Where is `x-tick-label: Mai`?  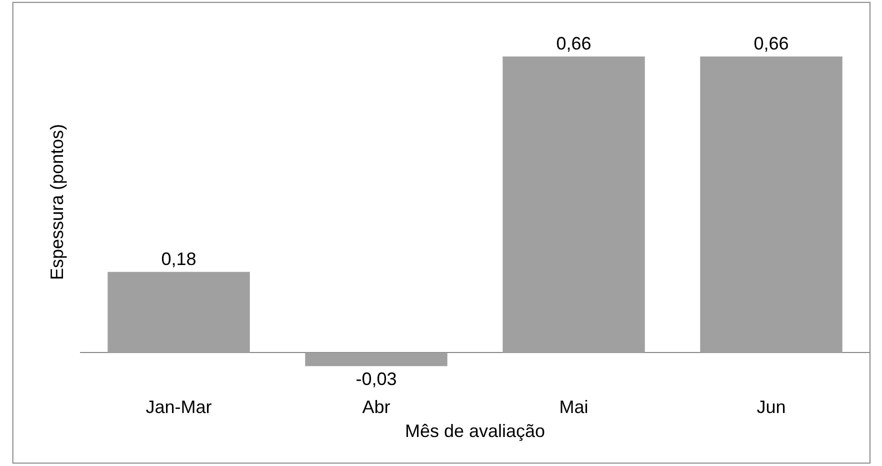
x-tick-label: Mai is located at coordinates (573, 407).